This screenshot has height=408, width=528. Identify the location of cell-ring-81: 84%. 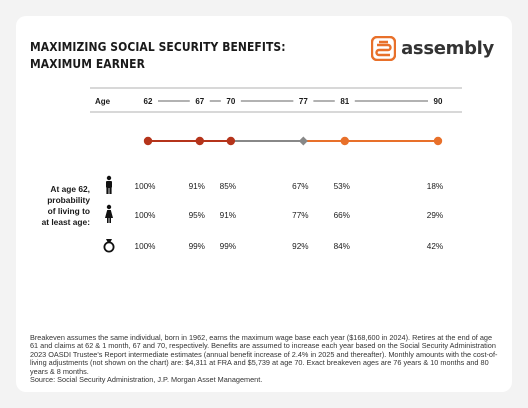
(342, 246).